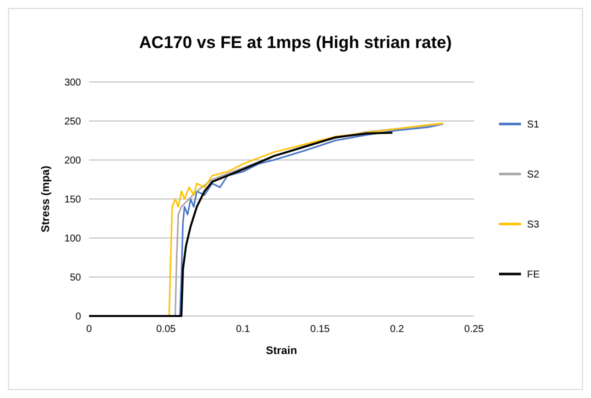  What do you see at coordinates (78, 317) in the screenshot?
I see `y-tick-label: 0` at bounding box center [78, 317].